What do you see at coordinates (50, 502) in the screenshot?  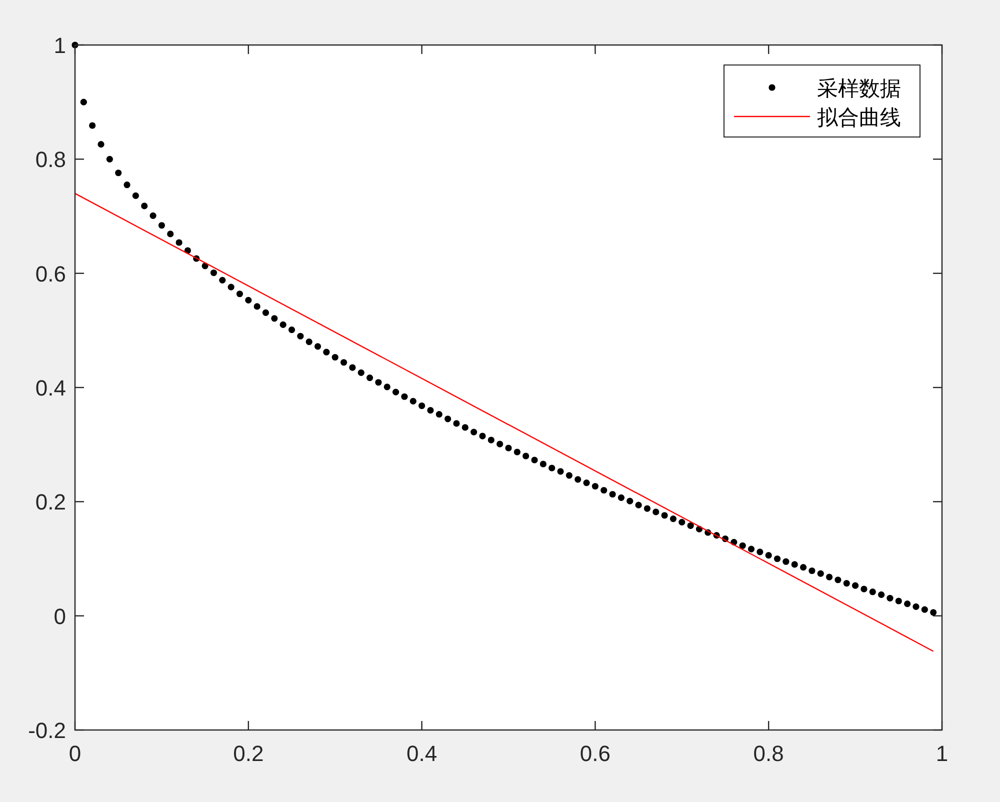 I see `y-tick-label: 0.2` at bounding box center [50, 502].